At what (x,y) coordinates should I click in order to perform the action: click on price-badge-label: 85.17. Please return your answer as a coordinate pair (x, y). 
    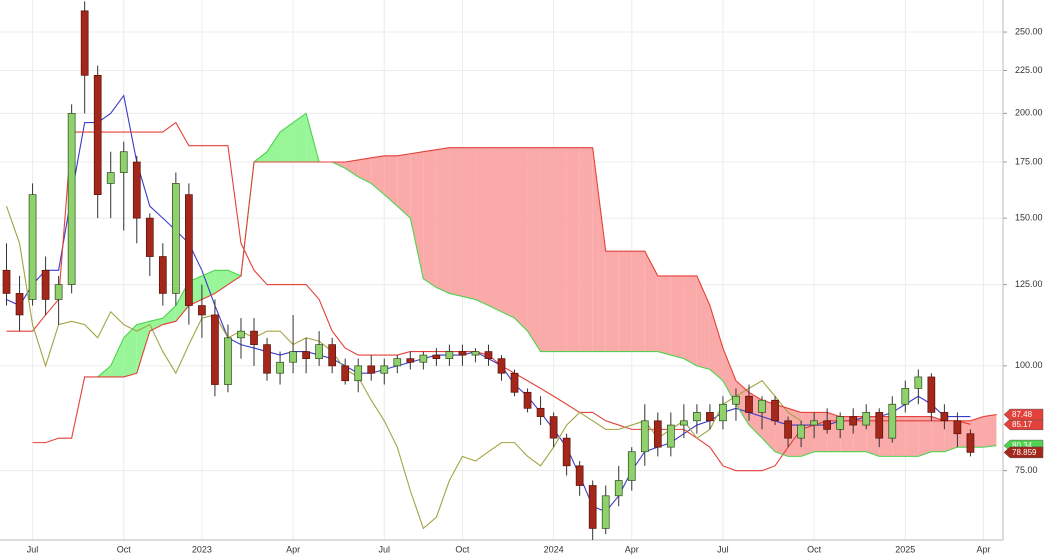
    Looking at the image, I should click on (1022, 424).